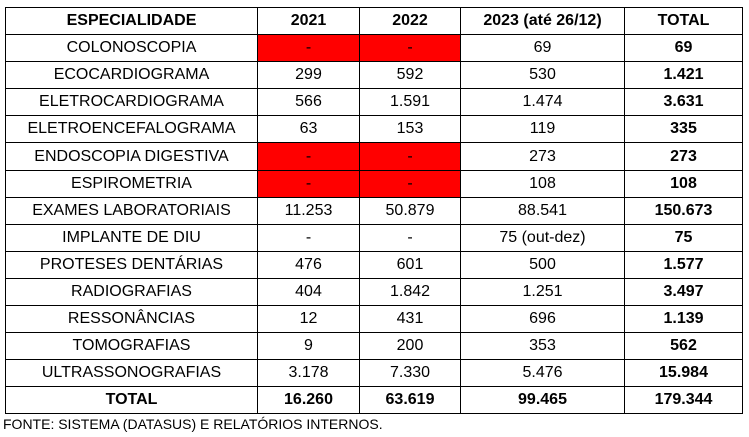 This screenshot has width=749, height=437. Describe the element at coordinates (131, 75) in the screenshot. I see `specialty-cell: ECOCARDIOGRAMA` at that location.